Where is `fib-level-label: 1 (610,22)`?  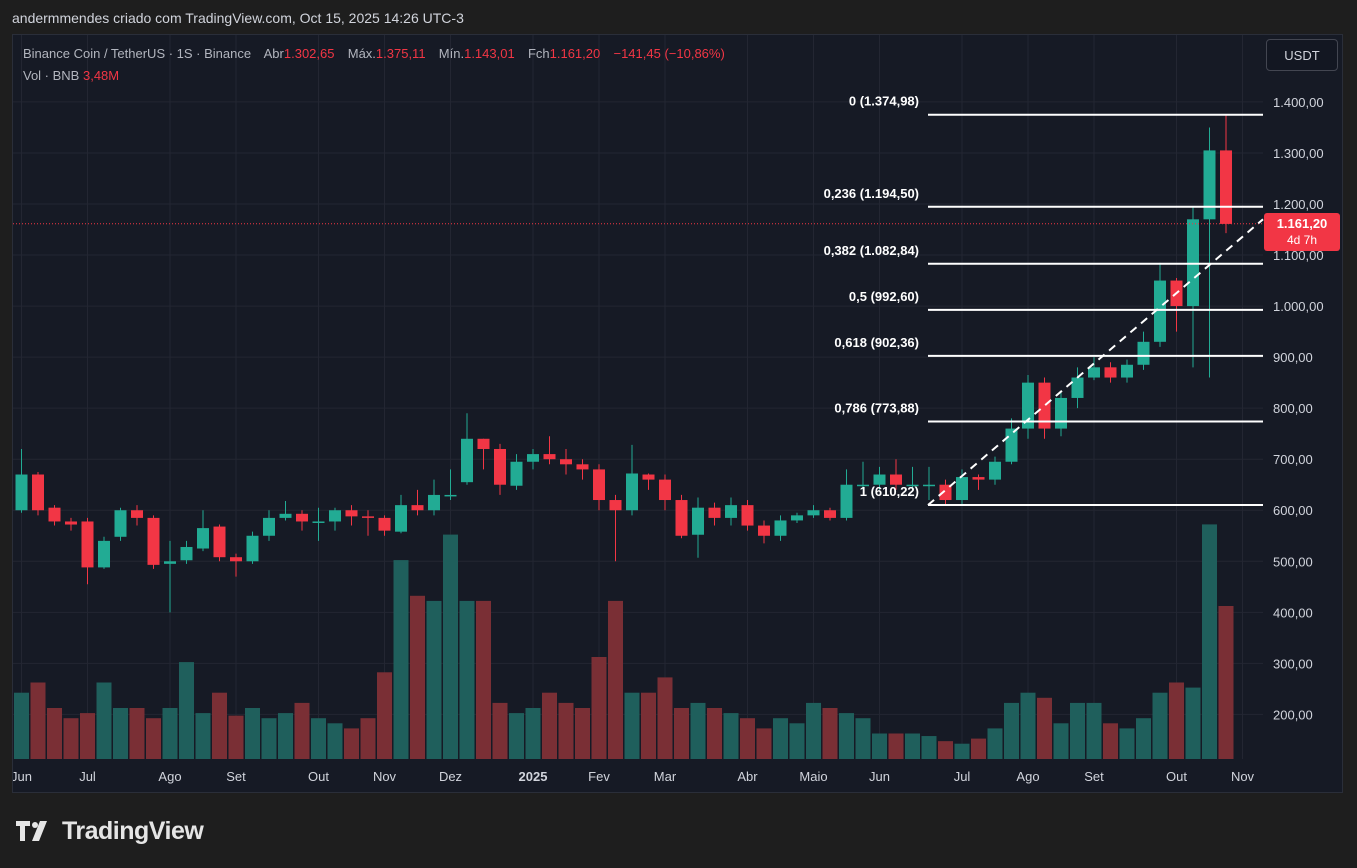
fib-level-label: 1 (610,22) is located at coordinates (889, 491).